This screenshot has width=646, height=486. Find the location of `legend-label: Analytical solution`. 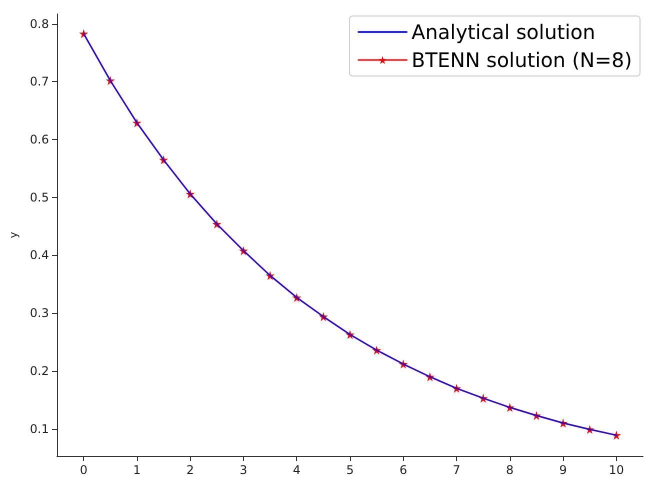

legend-label: Analytical solution is located at coordinates (504, 32).